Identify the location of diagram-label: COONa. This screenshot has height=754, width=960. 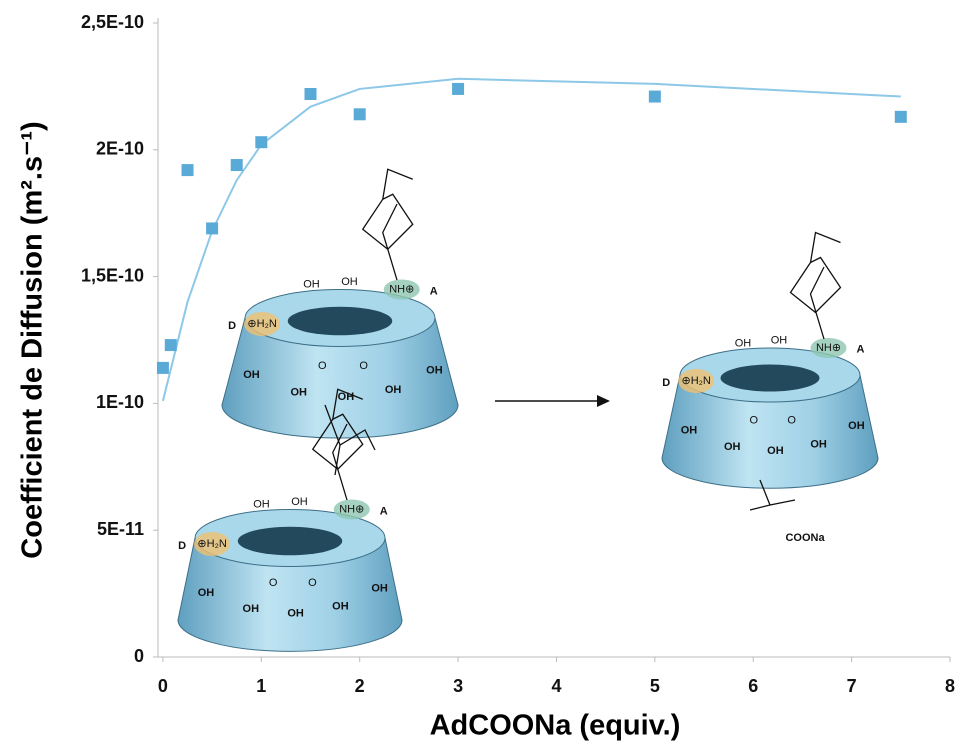
(805, 538).